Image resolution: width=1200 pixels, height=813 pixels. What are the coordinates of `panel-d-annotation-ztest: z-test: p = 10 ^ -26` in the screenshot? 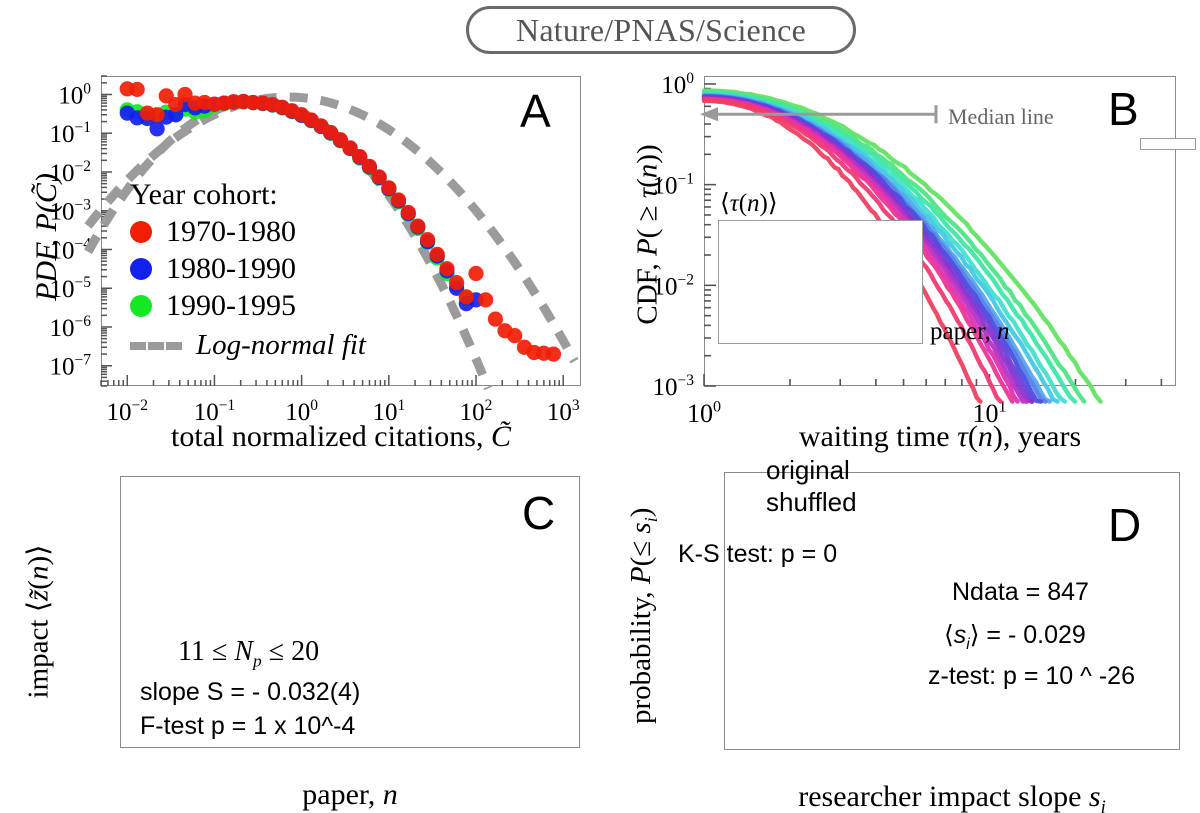 It's located at (1031, 676).